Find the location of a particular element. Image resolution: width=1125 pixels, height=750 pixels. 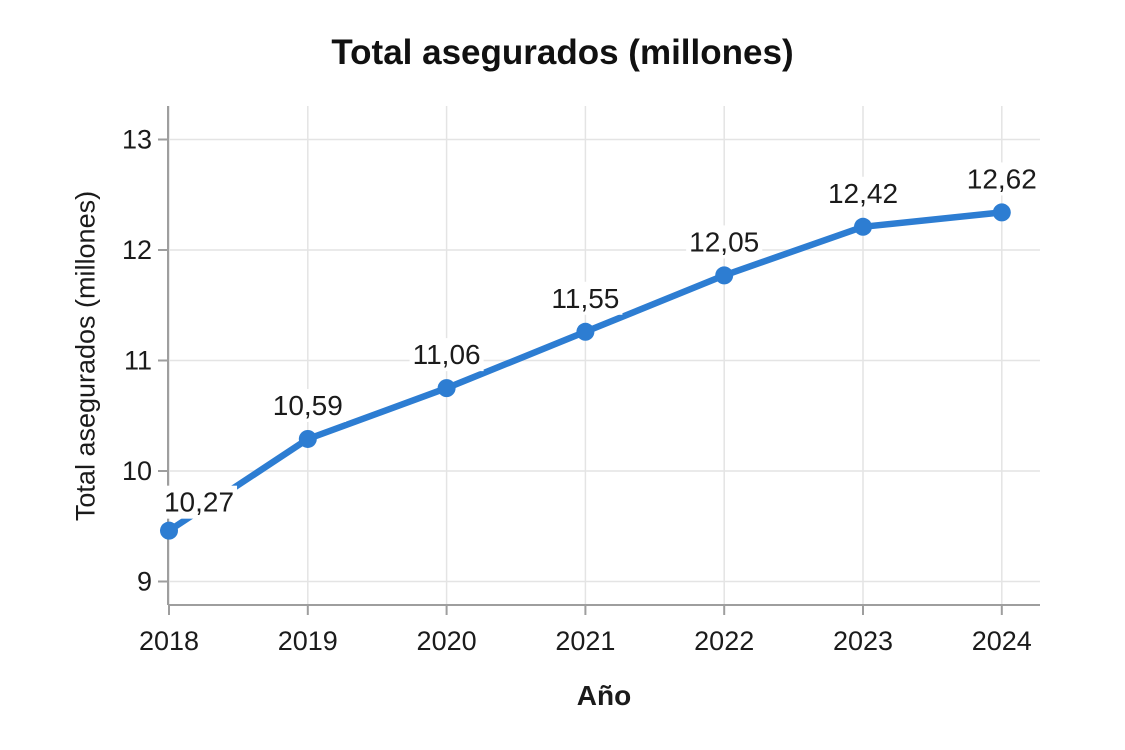

x-tick-label-2023: 2023 is located at coordinates (863, 641).